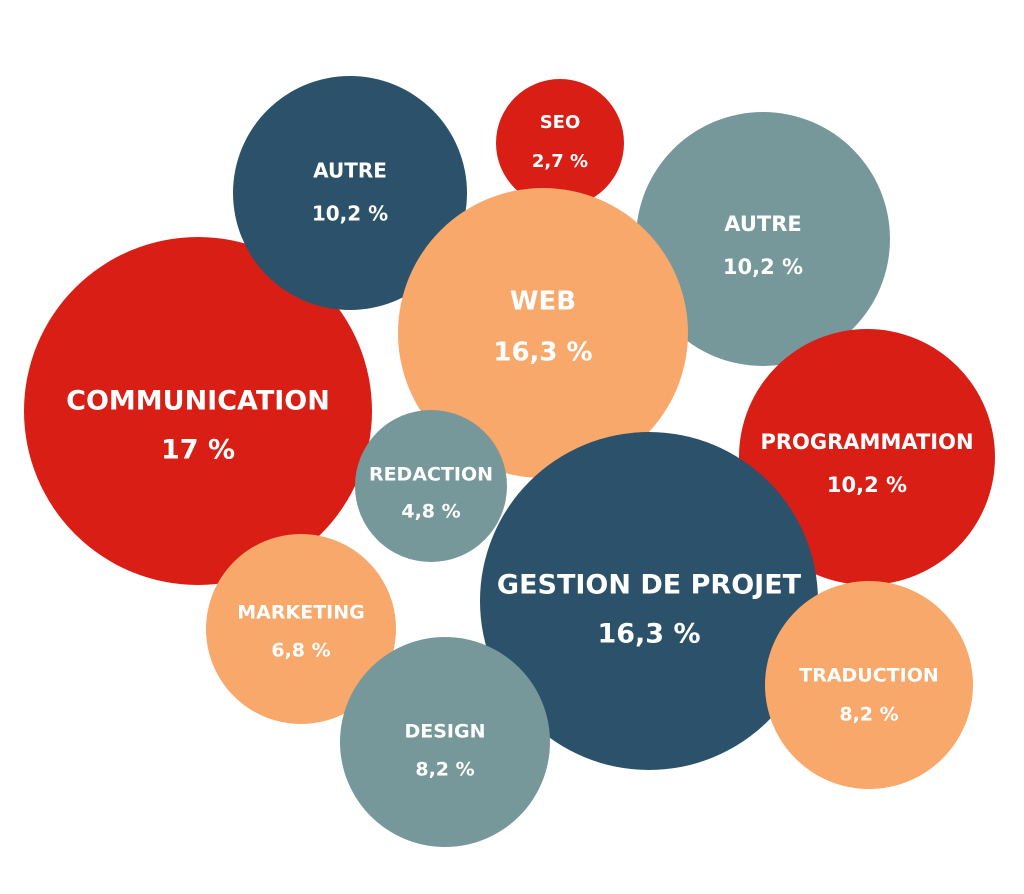 Image resolution: width=1024 pixels, height=894 pixels. What do you see at coordinates (560, 161) in the screenshot?
I see `bubble-value-label: 2,7 %` at bounding box center [560, 161].